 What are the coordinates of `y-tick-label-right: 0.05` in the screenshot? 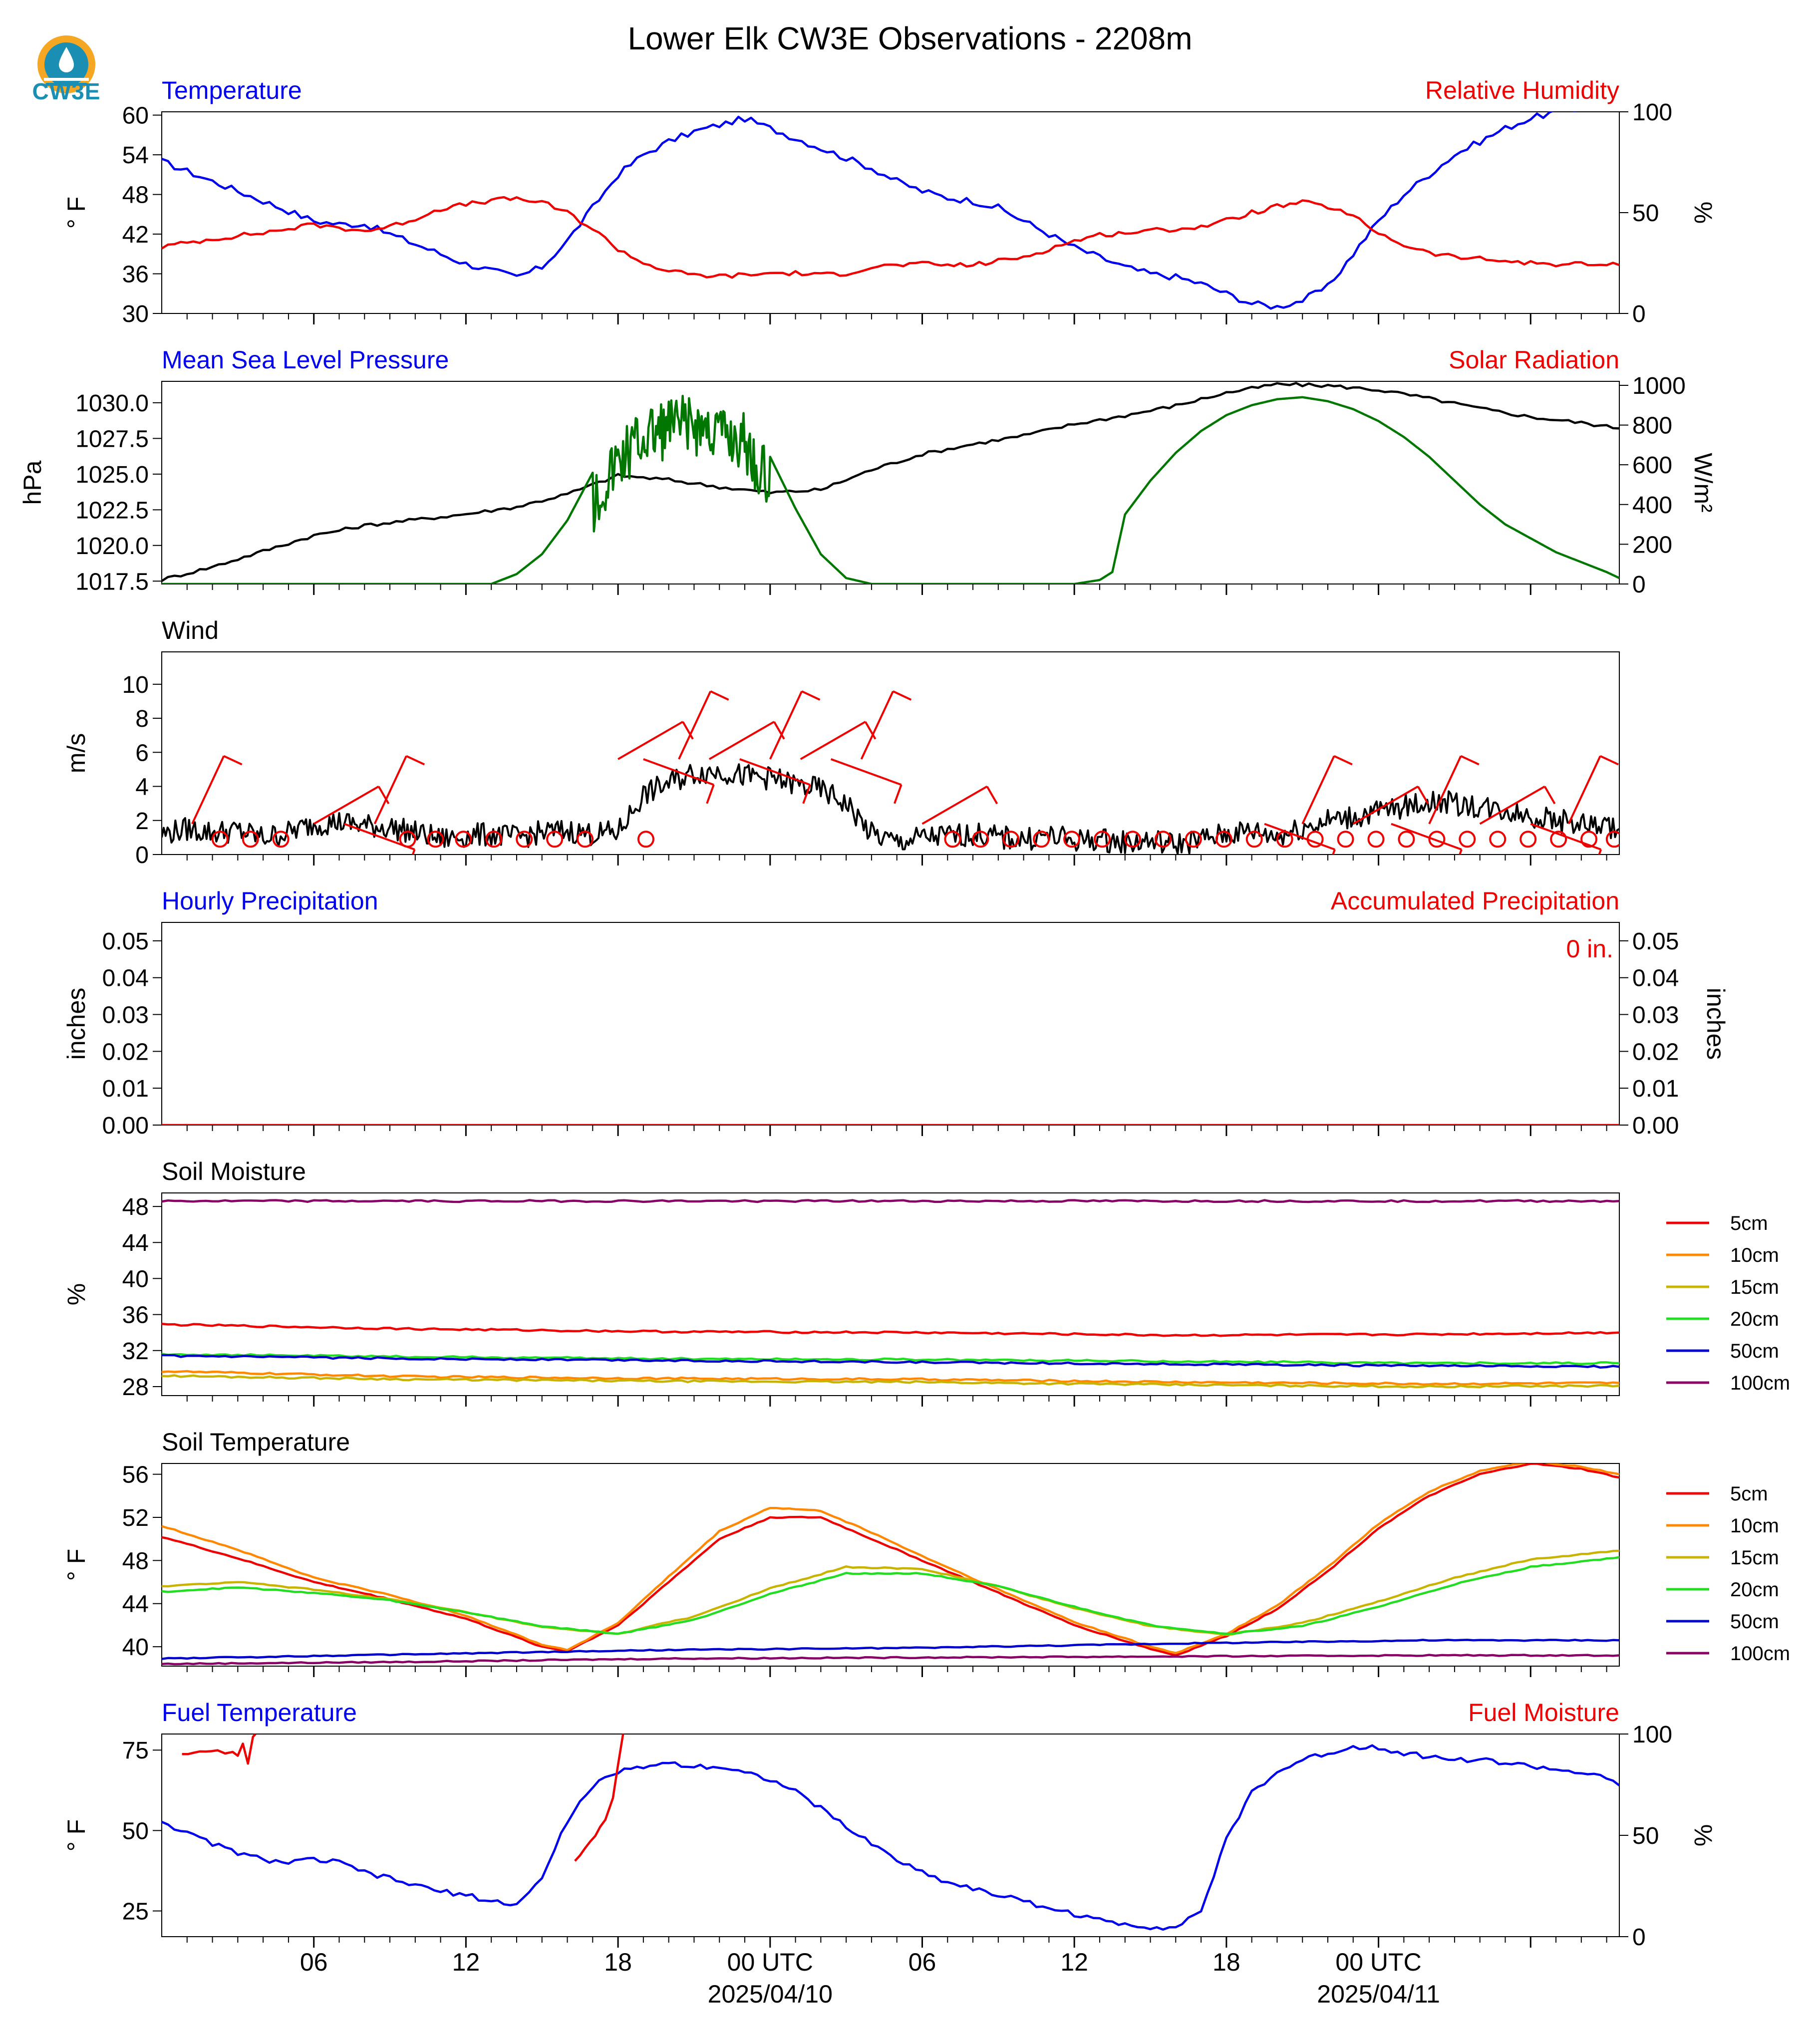 It's located at (1655, 941).